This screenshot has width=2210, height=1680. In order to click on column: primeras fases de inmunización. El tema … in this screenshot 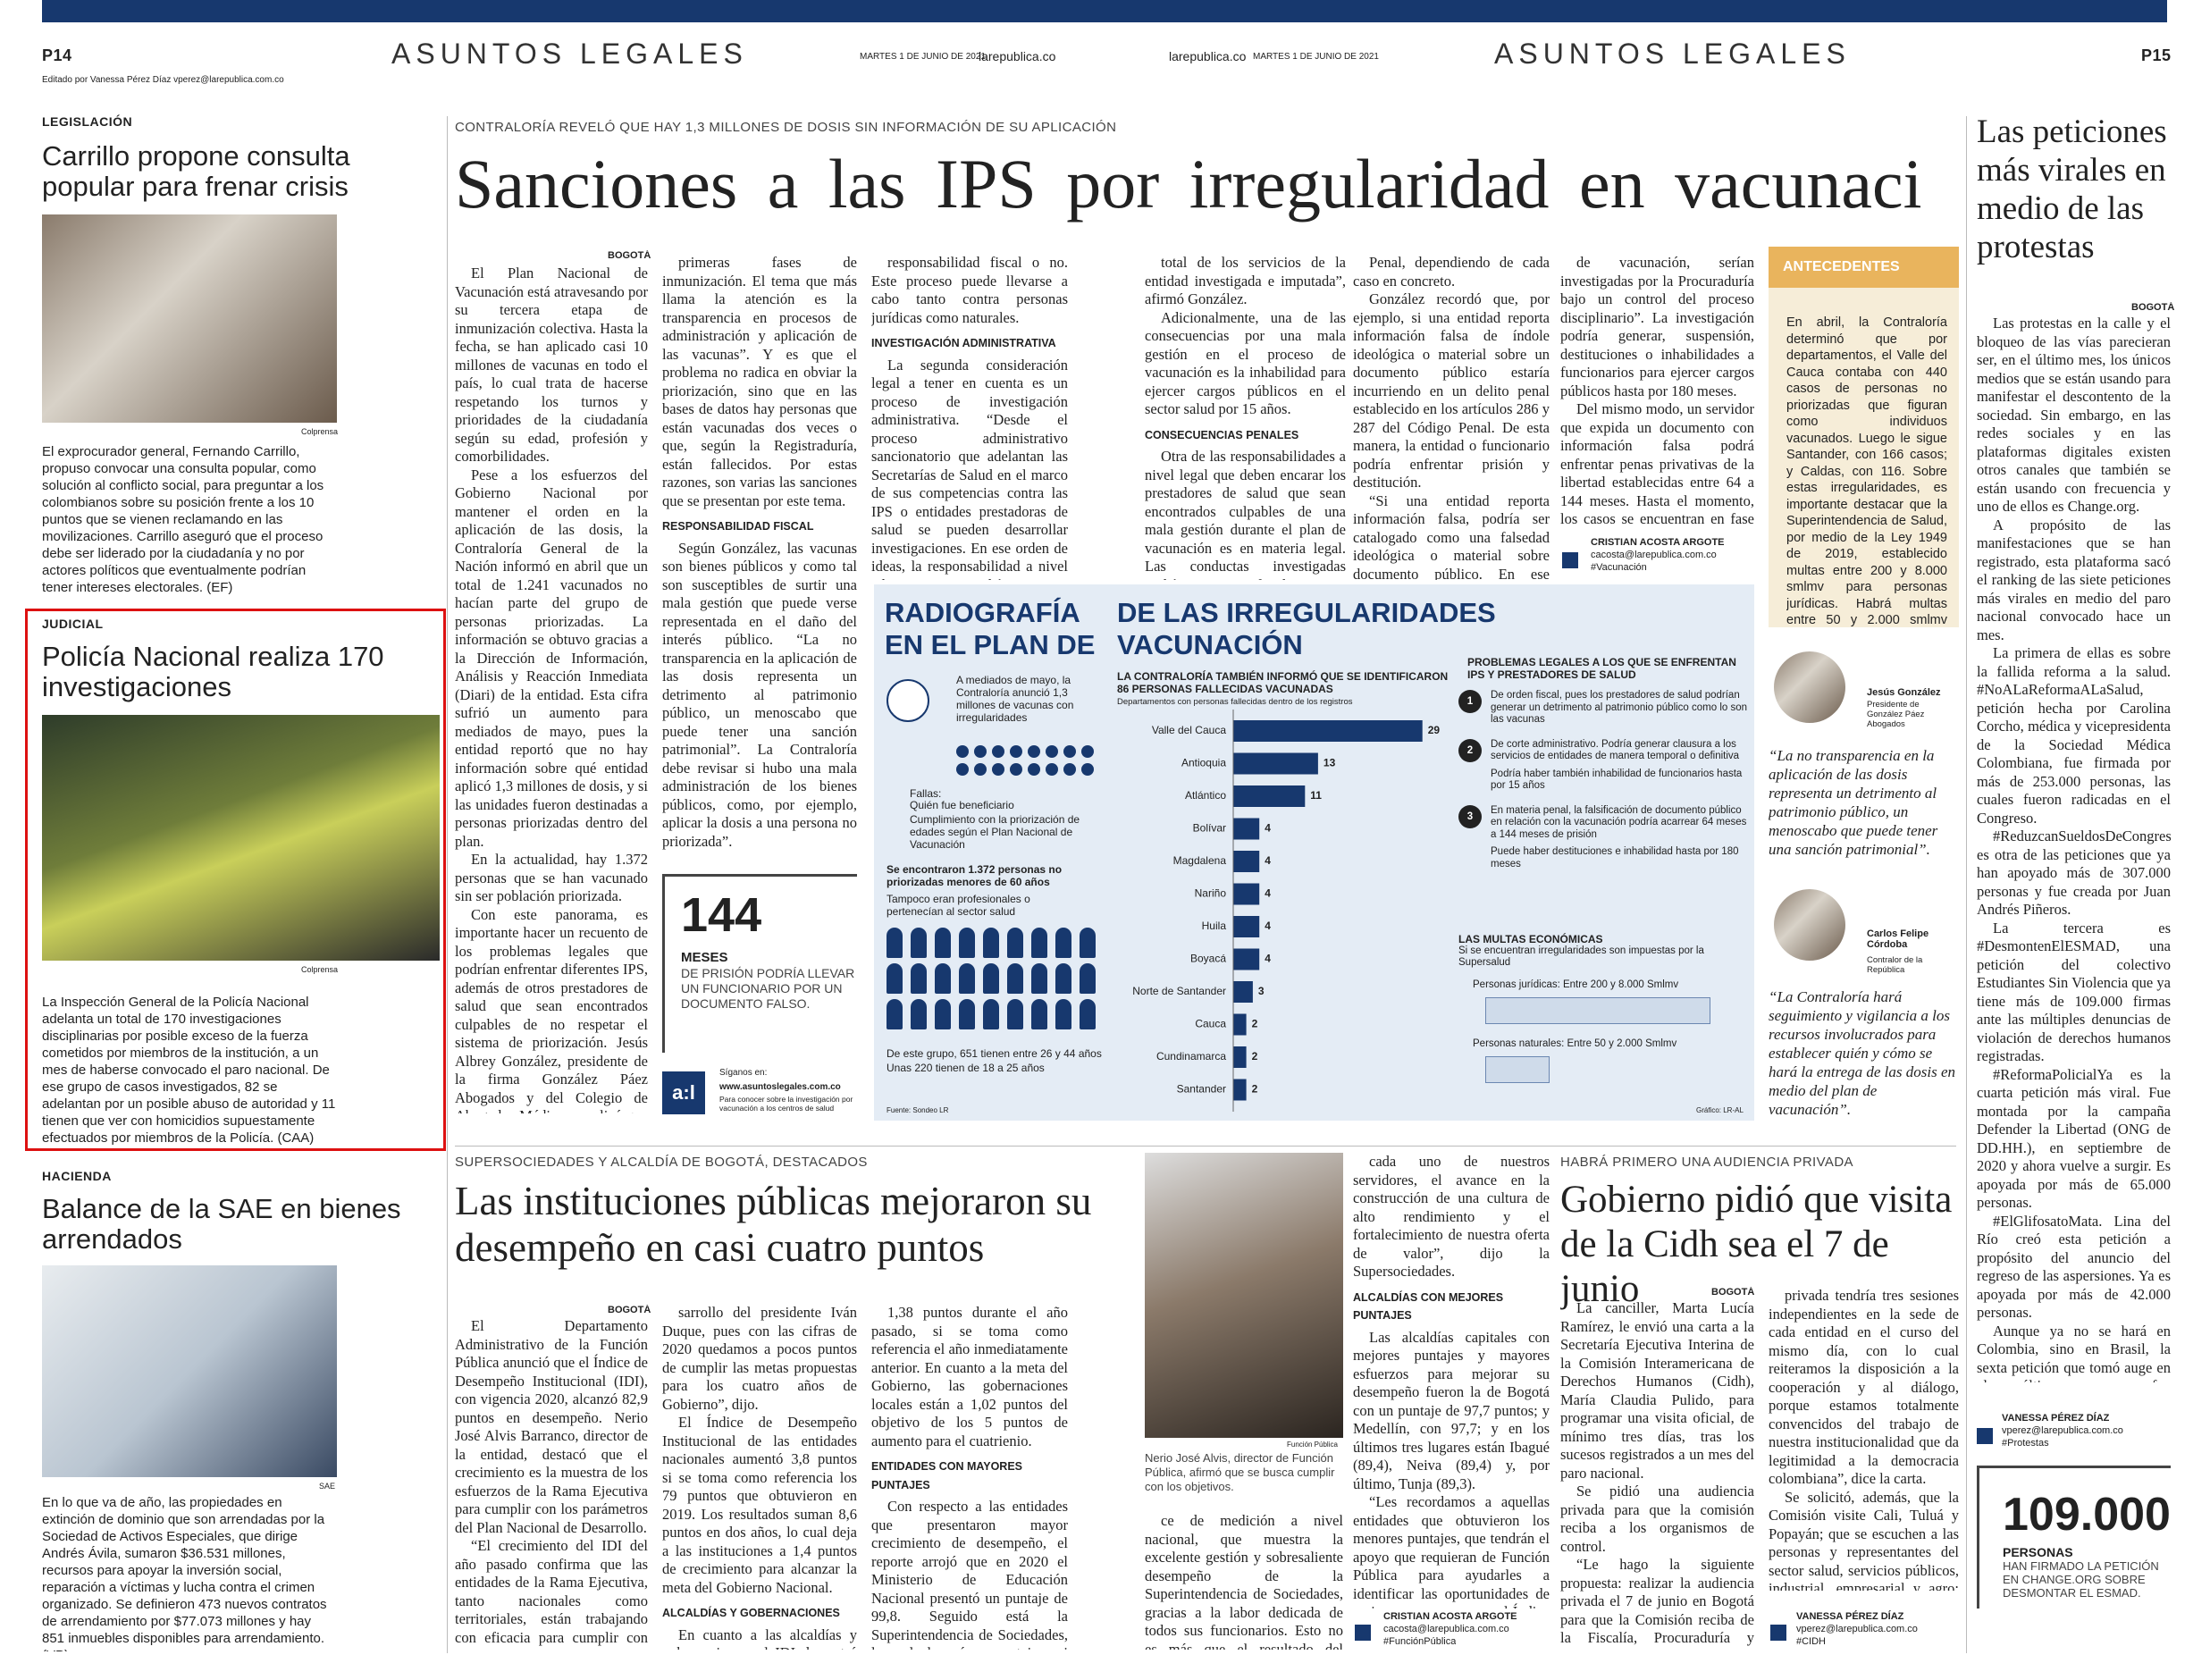, I will do `click(760, 552)`.